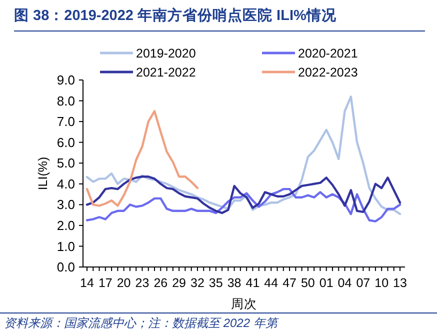 This screenshot has height=332, width=437. What do you see at coordinates (253, 283) in the screenshot?
I see `x-tick-label: 41` at bounding box center [253, 283].